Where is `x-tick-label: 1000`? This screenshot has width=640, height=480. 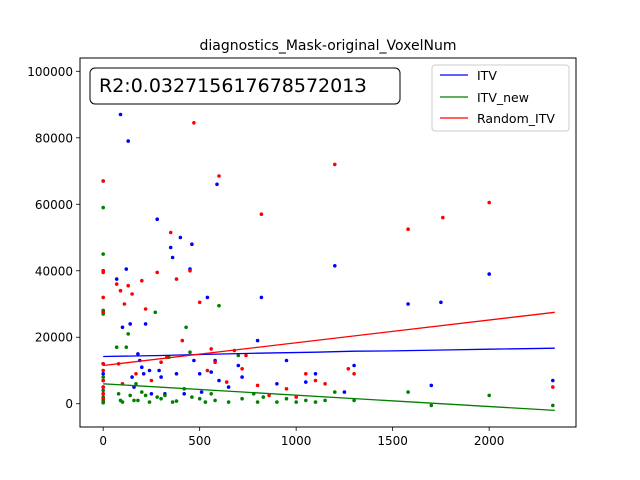 x-tick-label: 1000 is located at coordinates (296, 441).